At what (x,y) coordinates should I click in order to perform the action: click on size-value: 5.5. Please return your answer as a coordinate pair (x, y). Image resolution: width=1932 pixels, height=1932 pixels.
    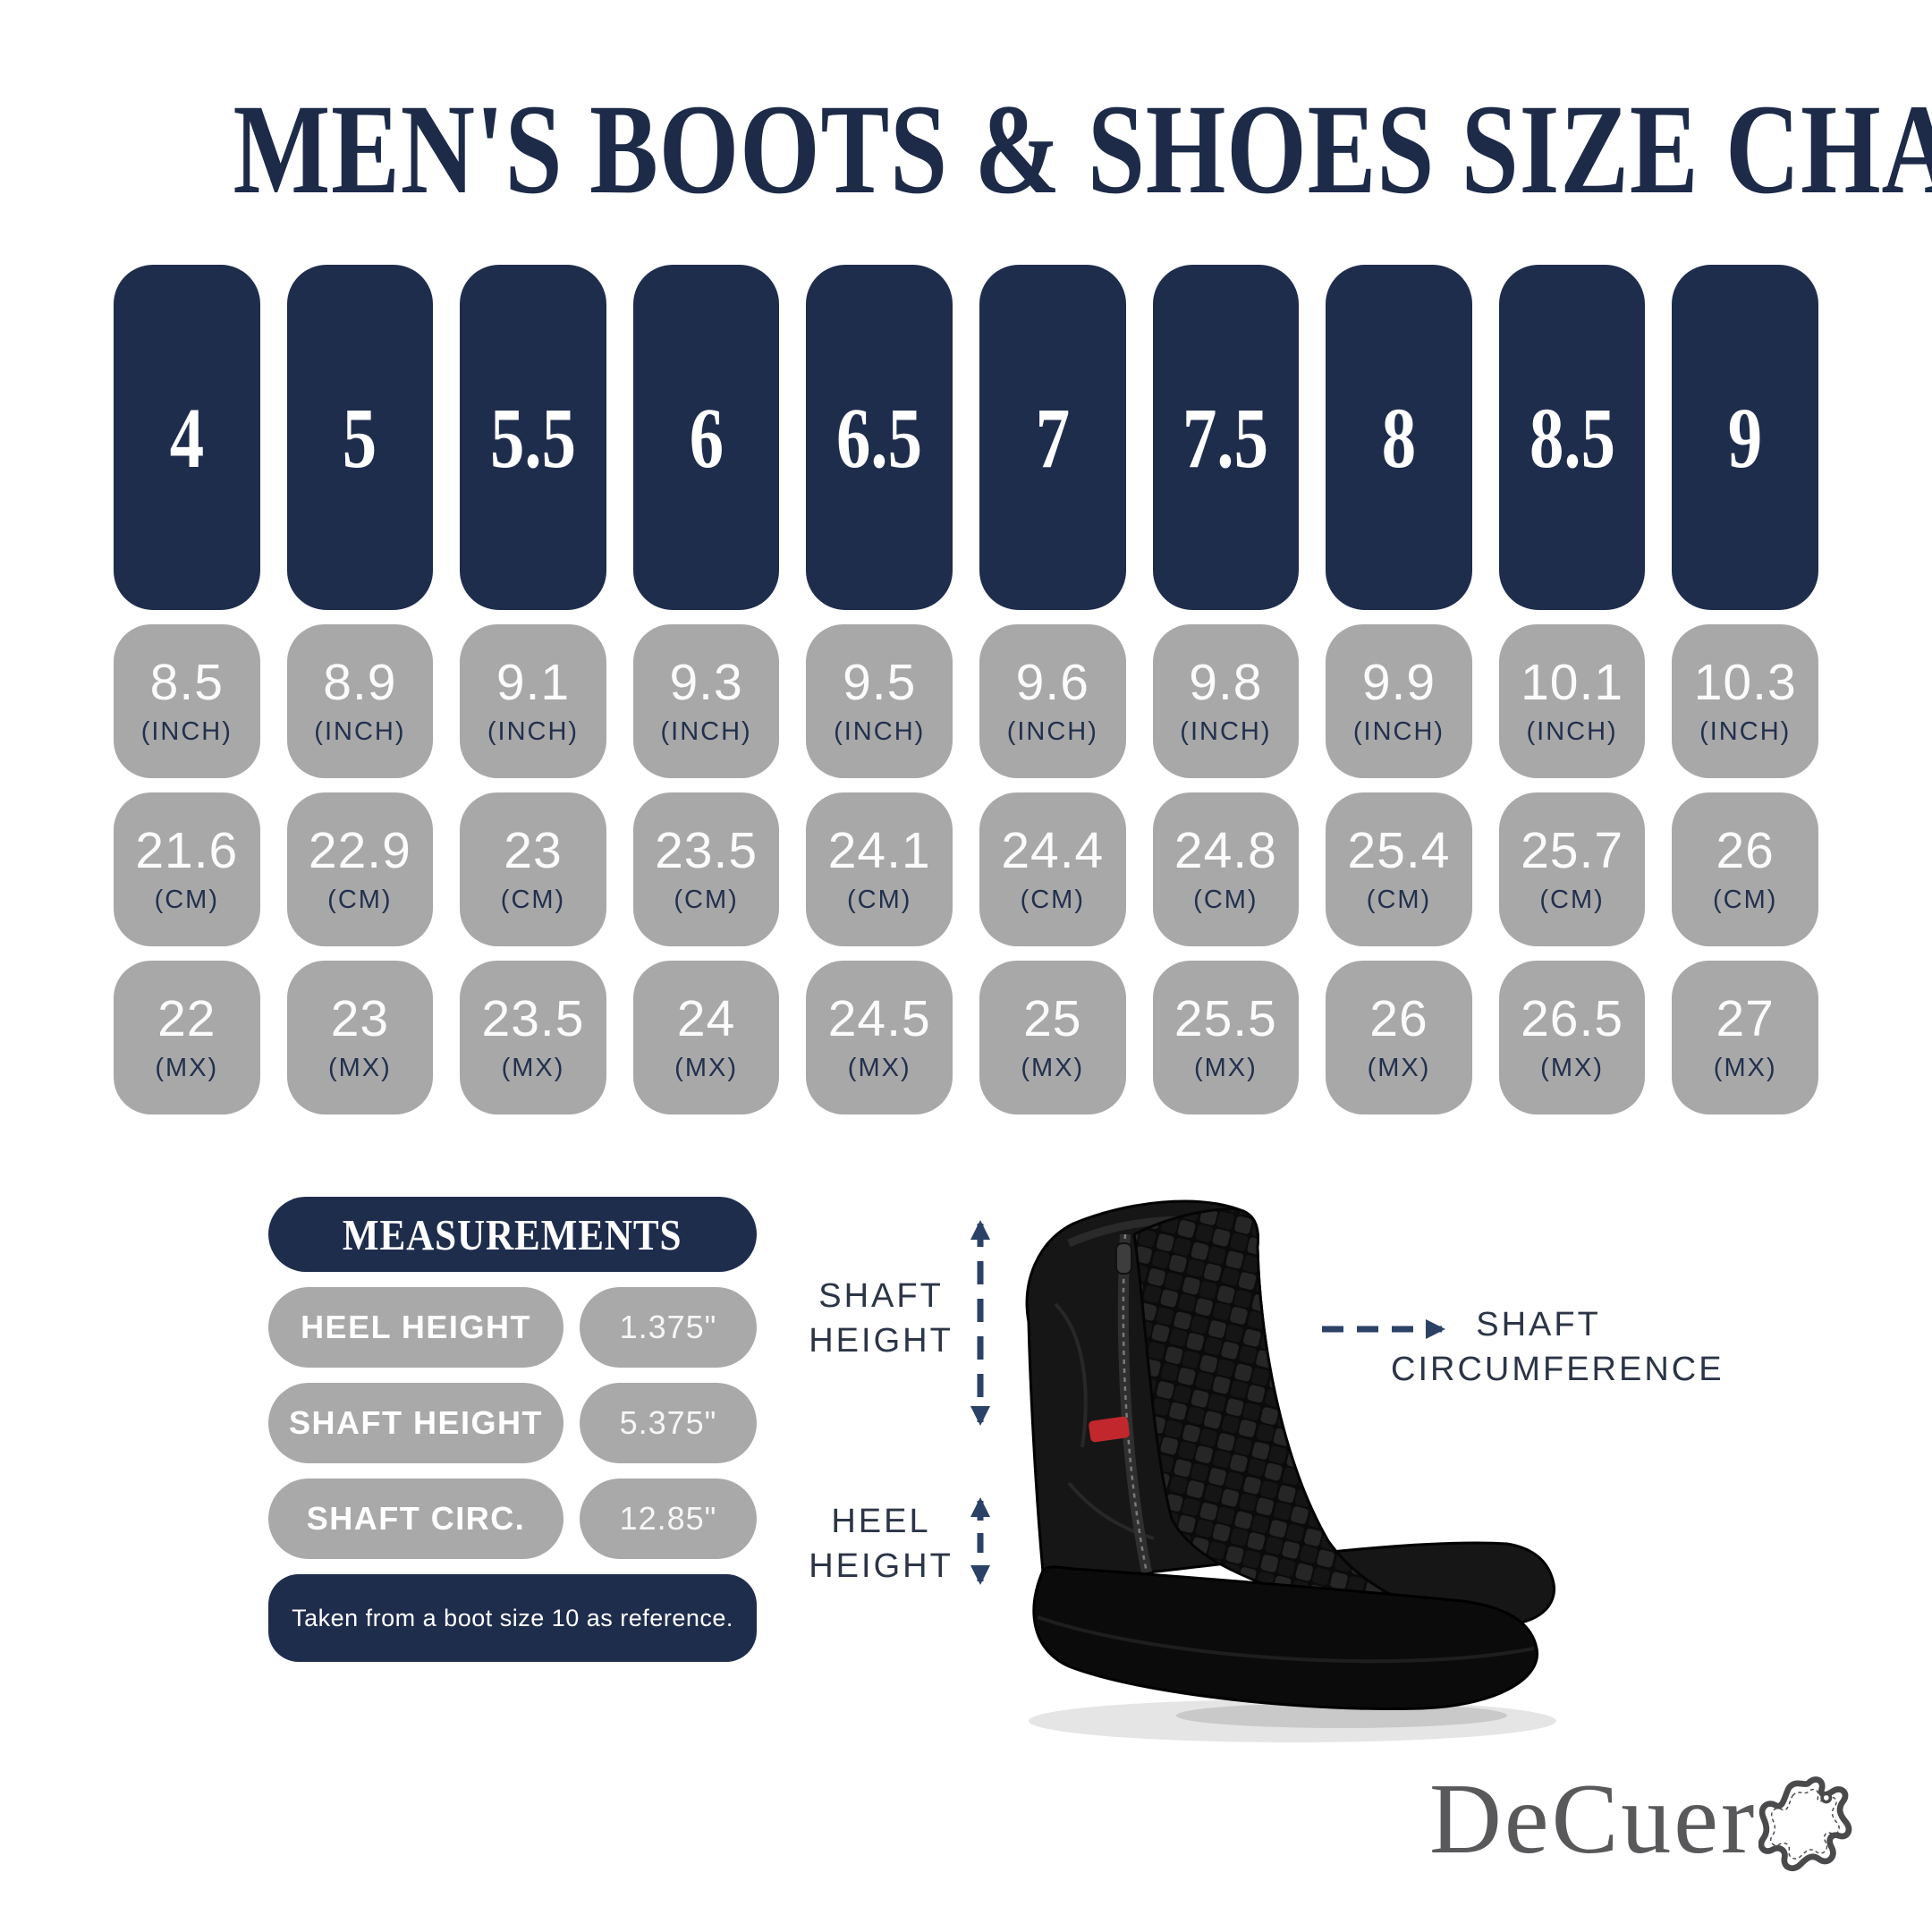
    Looking at the image, I should click on (532, 437).